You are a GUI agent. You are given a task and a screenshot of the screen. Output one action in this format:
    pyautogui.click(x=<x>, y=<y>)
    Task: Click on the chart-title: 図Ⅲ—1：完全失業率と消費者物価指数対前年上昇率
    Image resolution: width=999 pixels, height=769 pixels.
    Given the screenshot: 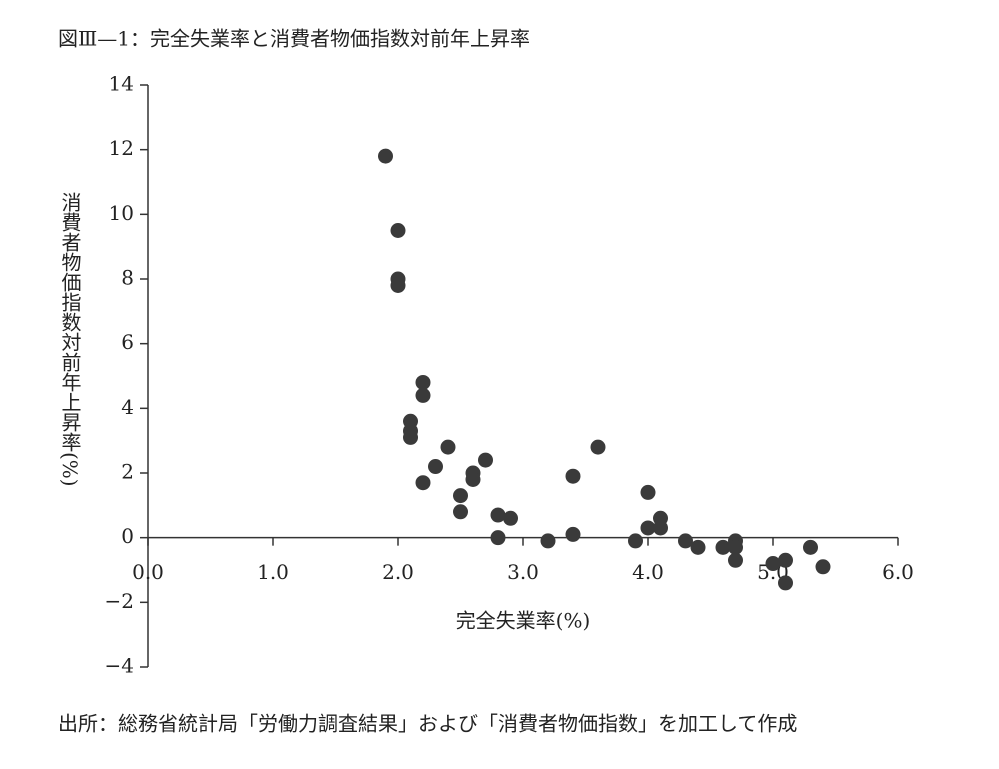 What is the action you would take?
    pyautogui.click(x=294, y=39)
    